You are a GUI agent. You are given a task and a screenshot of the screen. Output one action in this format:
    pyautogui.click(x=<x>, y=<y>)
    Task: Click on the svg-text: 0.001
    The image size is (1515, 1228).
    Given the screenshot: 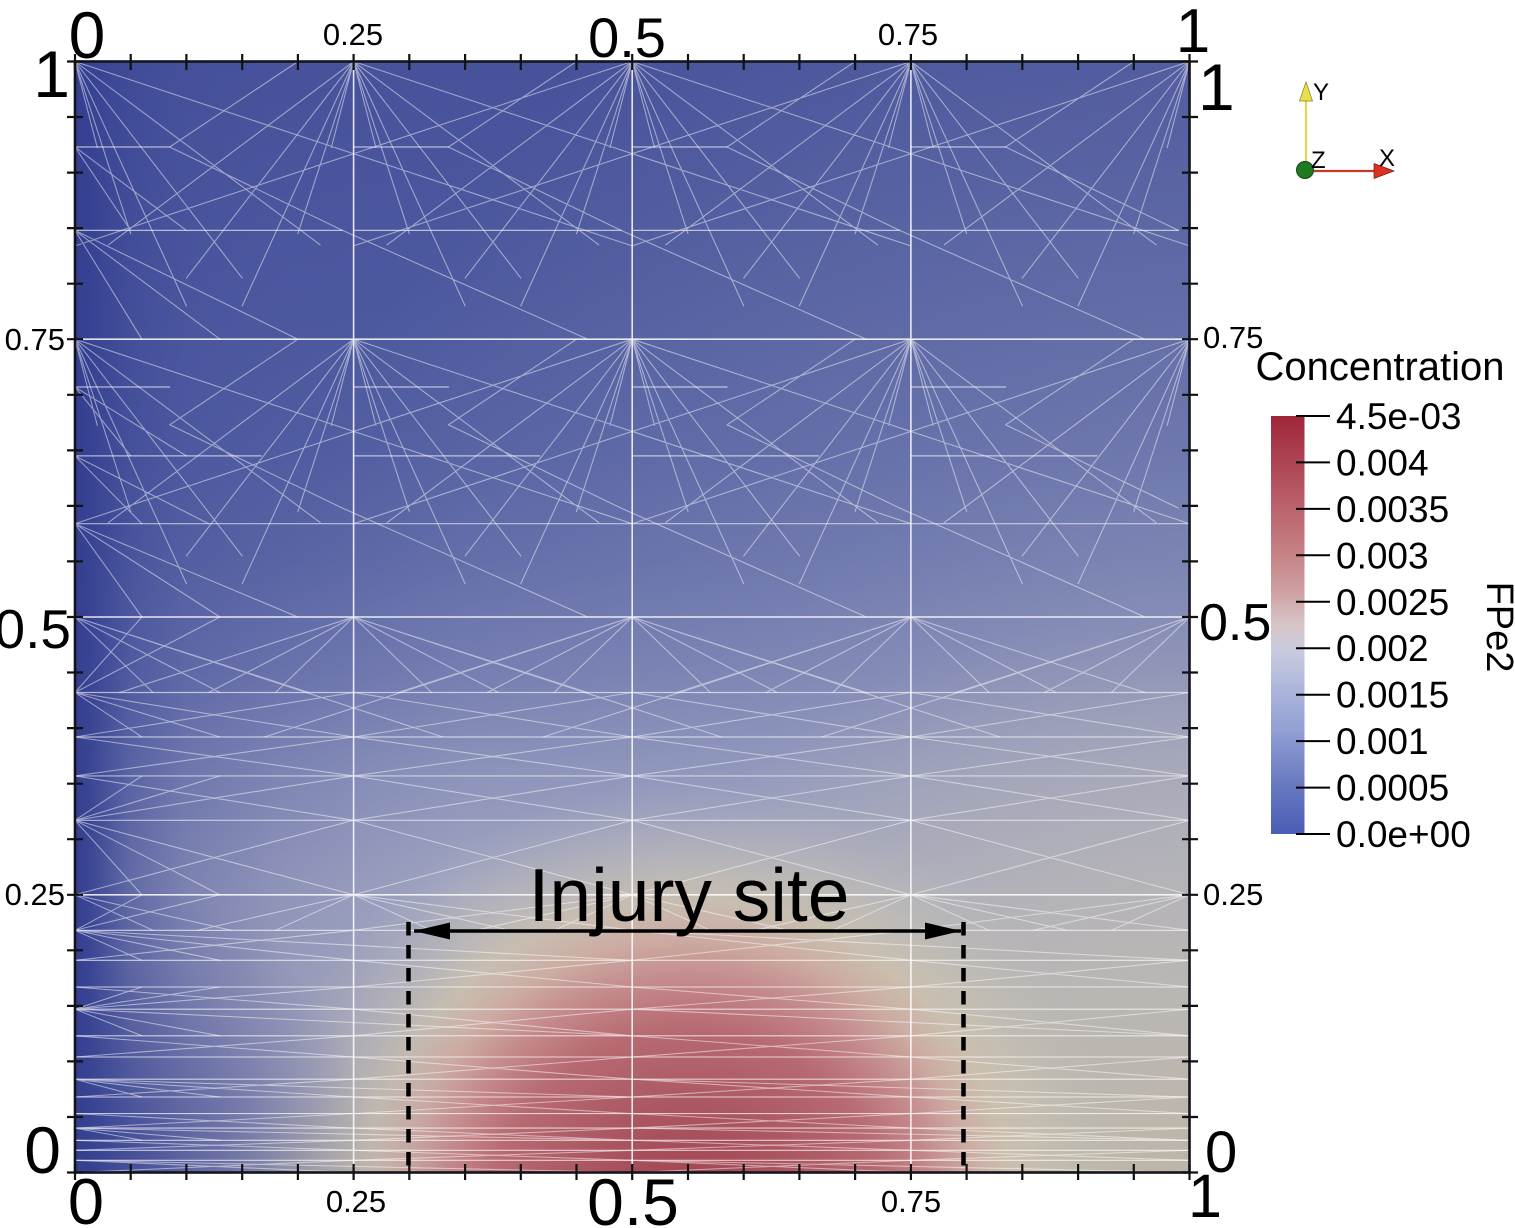 What is the action you would take?
    pyautogui.click(x=1382, y=741)
    